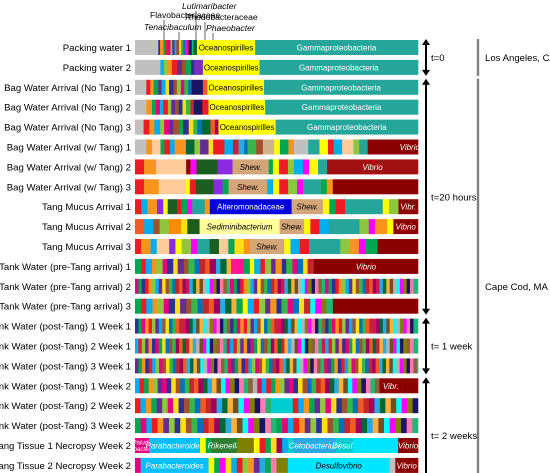 The width and height of the screenshot is (550, 473). What do you see at coordinates (391, 386) in the screenshot?
I see `segment-label: Vibr.` at bounding box center [391, 386].